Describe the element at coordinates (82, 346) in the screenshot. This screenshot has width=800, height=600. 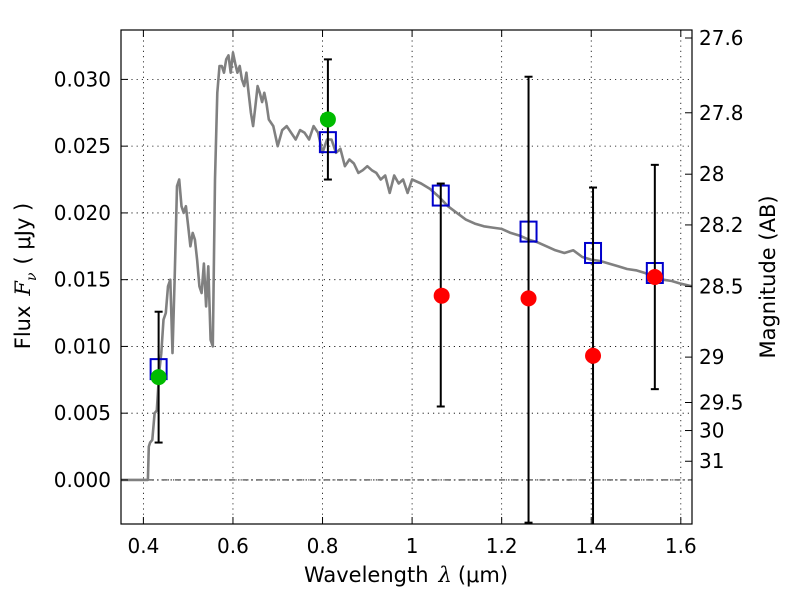
I see `y-tick-label: 0.010` at that location.